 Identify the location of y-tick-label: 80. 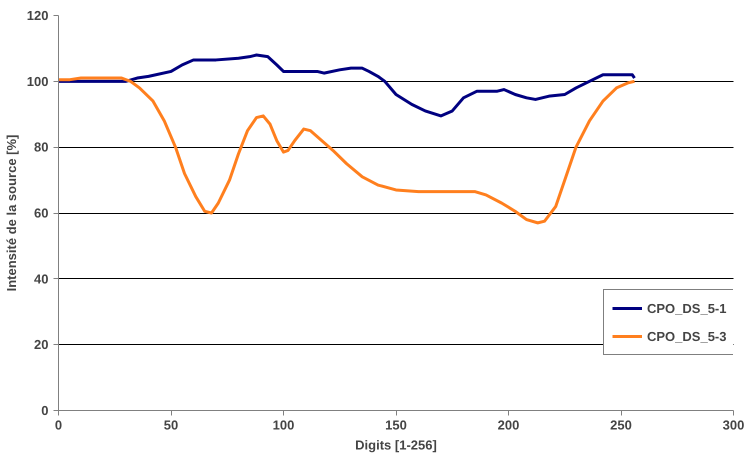
(41, 147).